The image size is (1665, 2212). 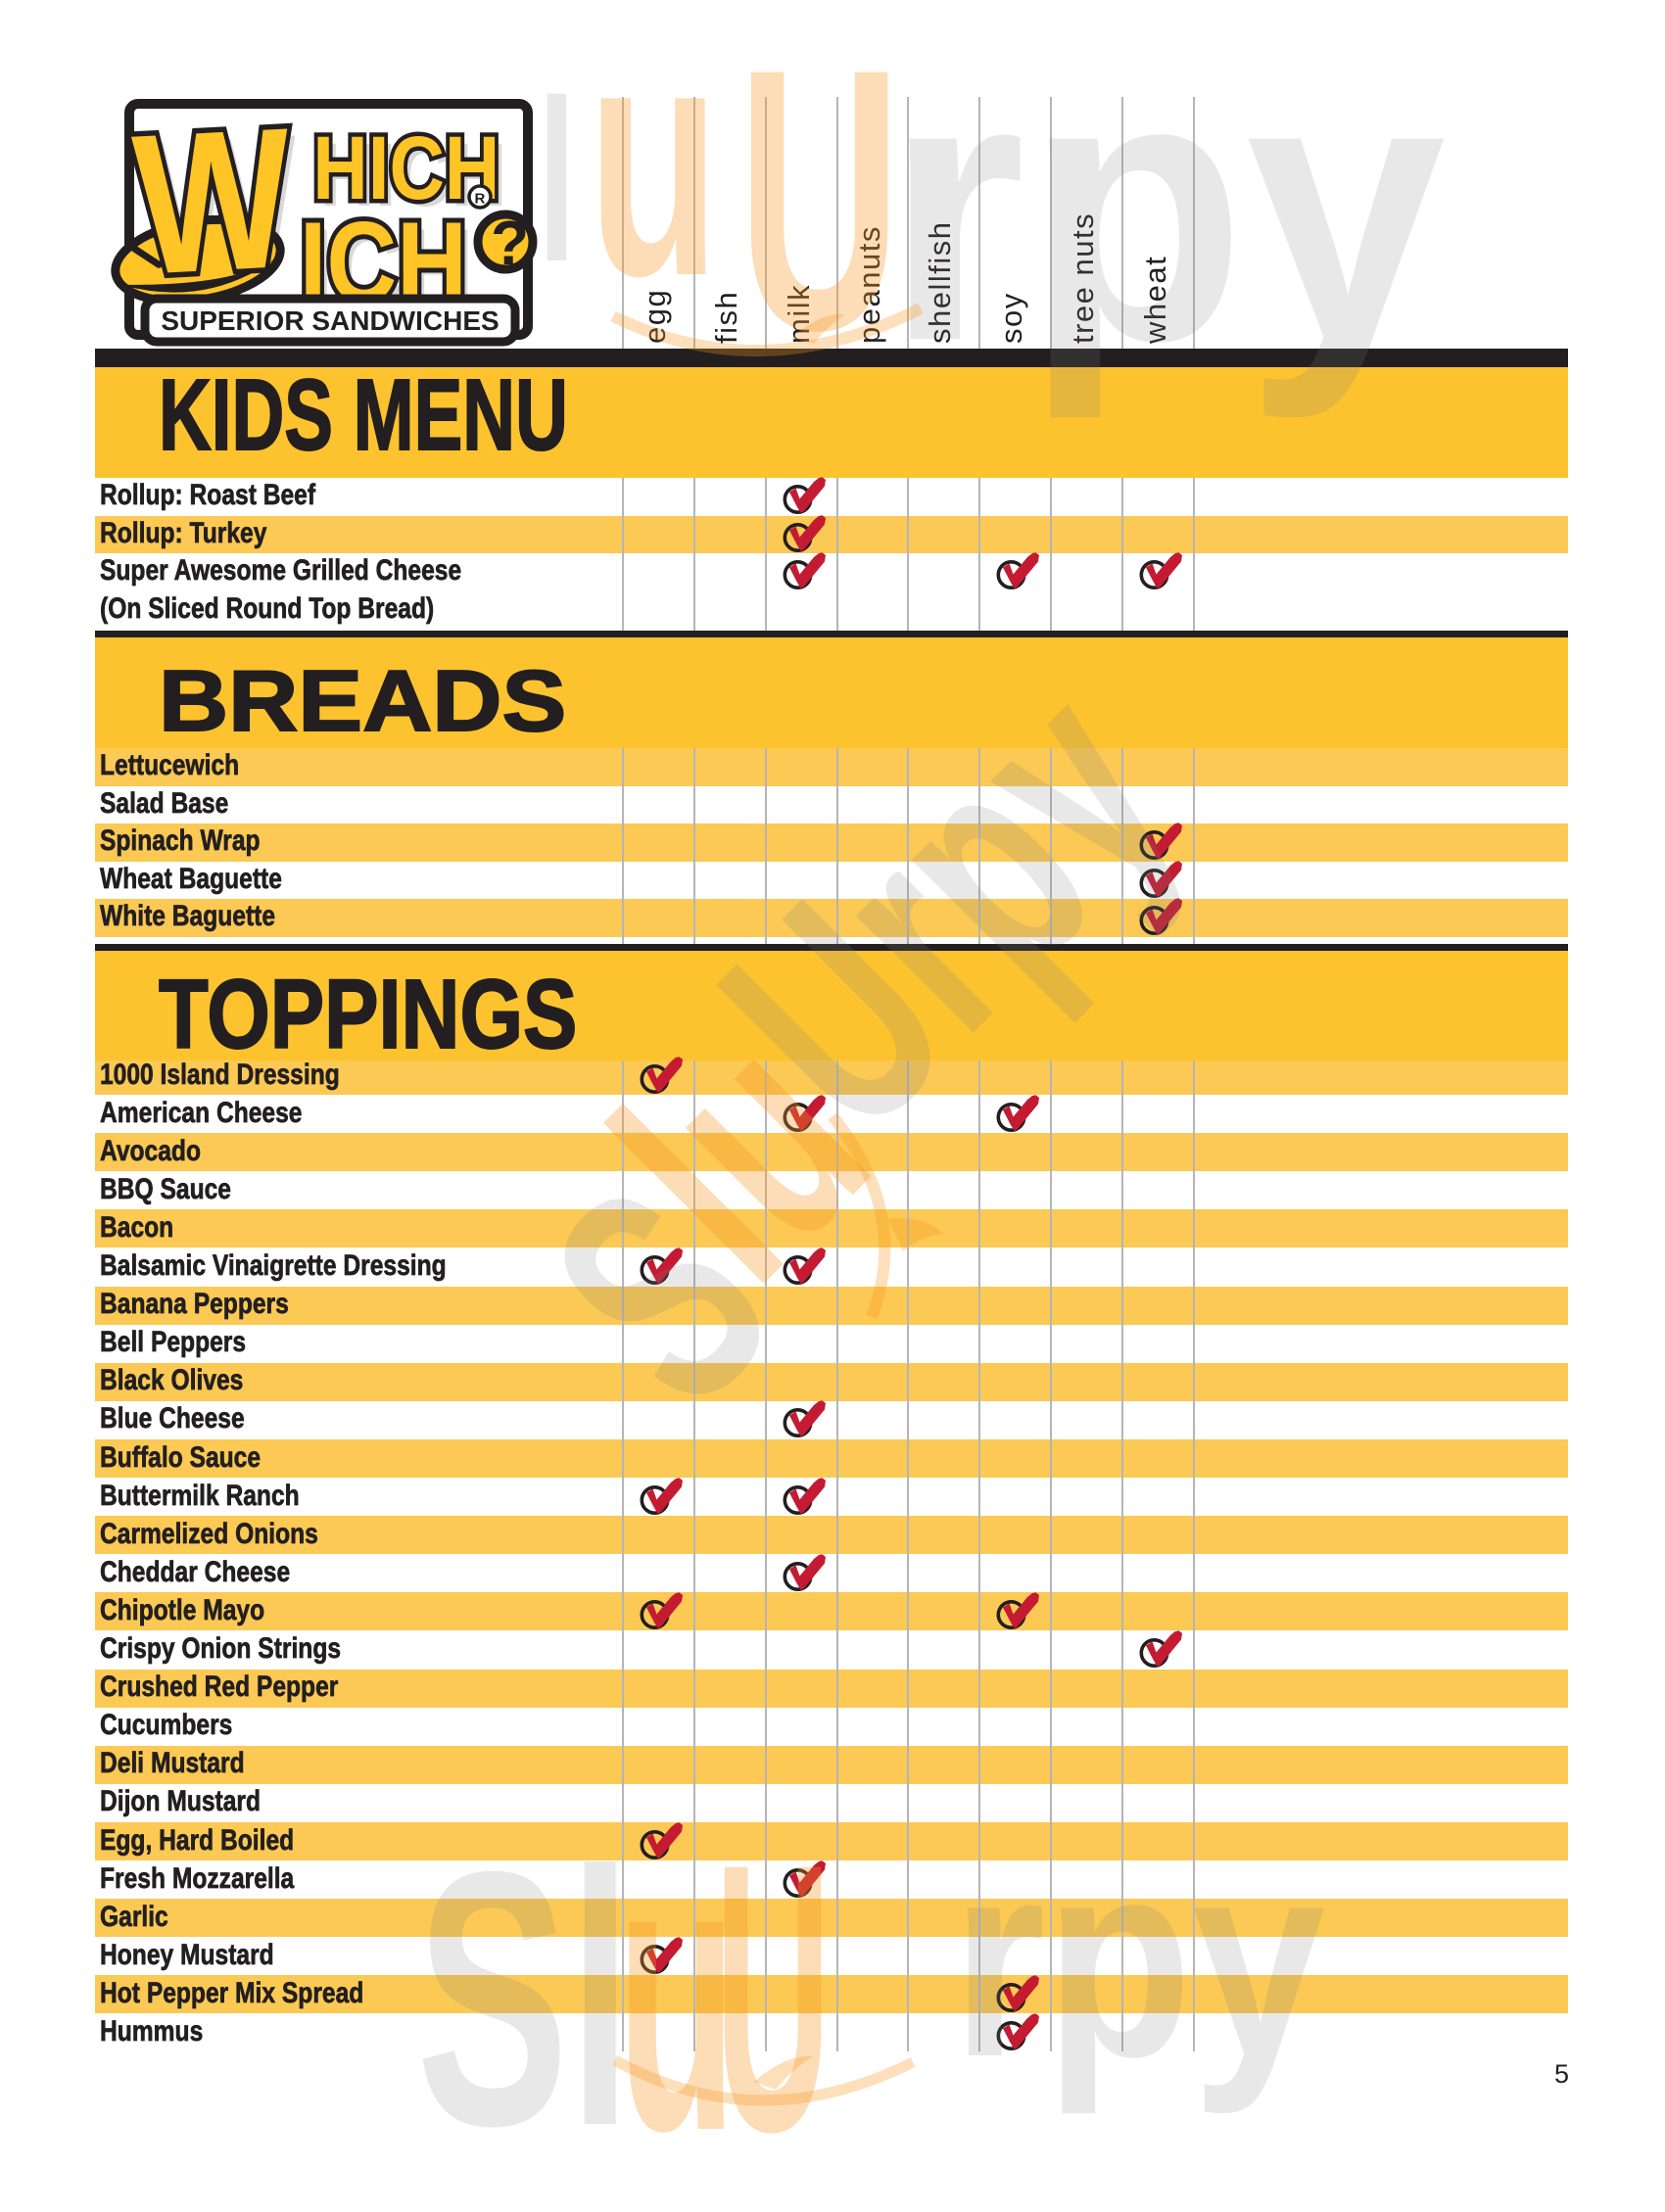 What do you see at coordinates (412, 175) in the screenshot?
I see `svg-text: HICH` at bounding box center [412, 175].